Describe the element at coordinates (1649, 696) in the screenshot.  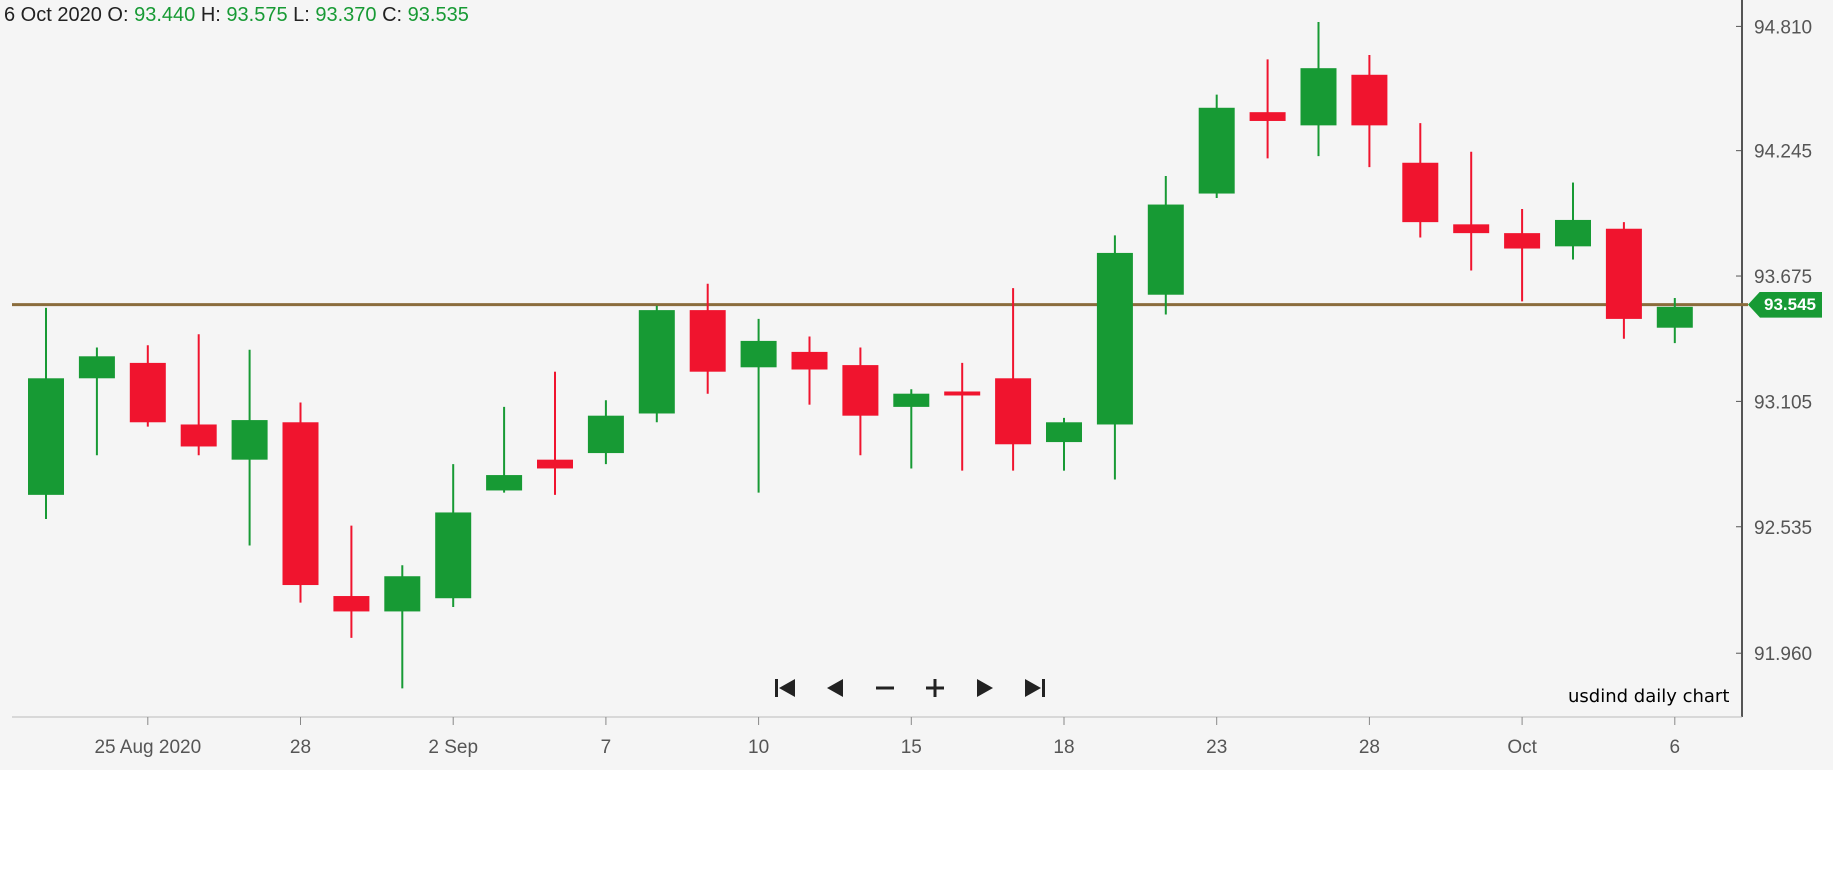
I see `chart-caption: usdind daily chart` at that location.